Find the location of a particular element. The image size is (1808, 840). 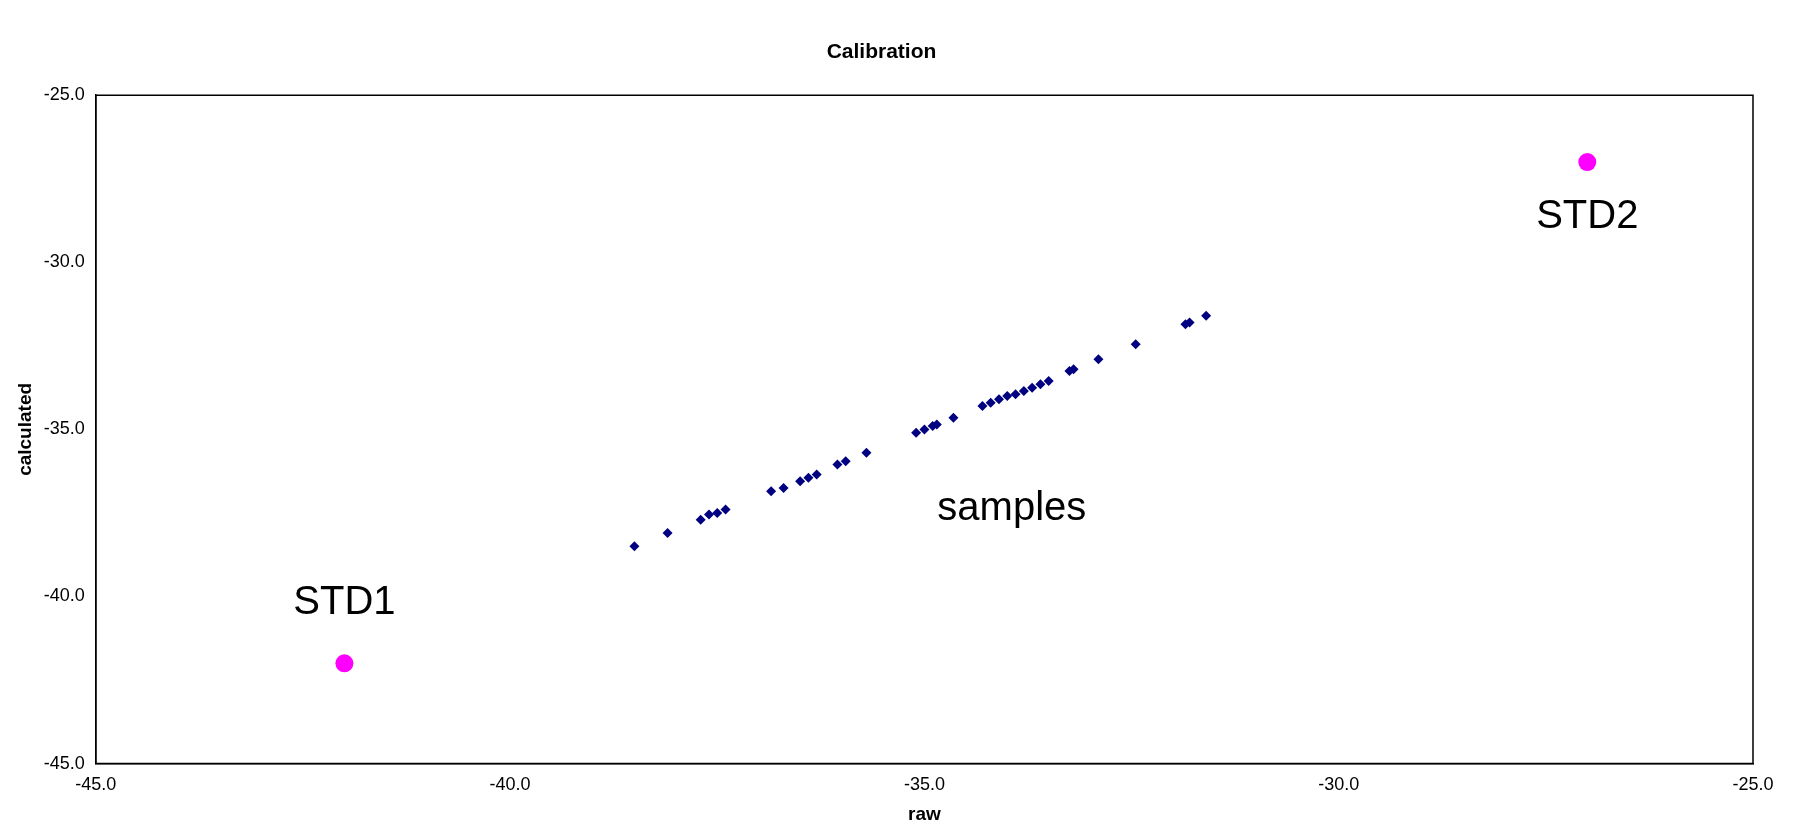

y-tick-label: -45.0 is located at coordinates (64, 762).